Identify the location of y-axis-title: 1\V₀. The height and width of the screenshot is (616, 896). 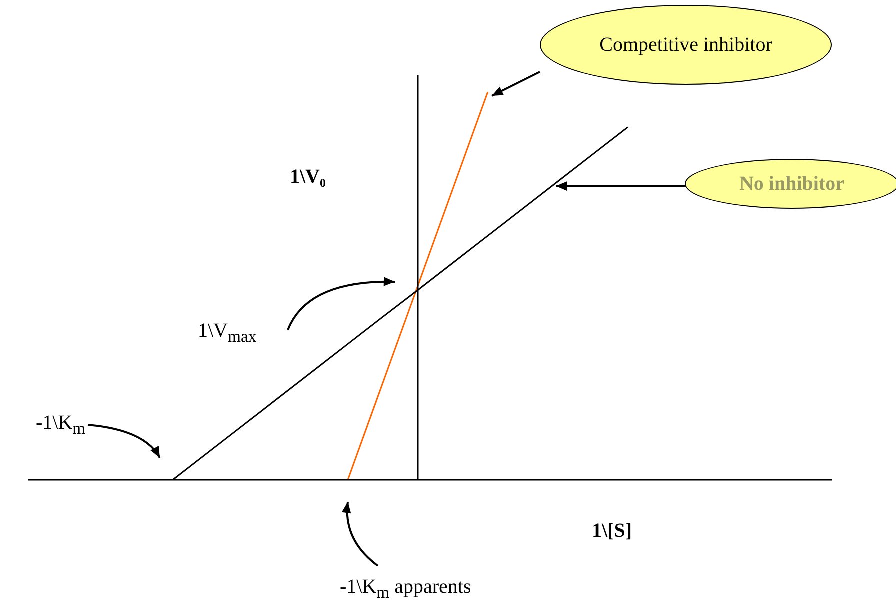
(308, 177).